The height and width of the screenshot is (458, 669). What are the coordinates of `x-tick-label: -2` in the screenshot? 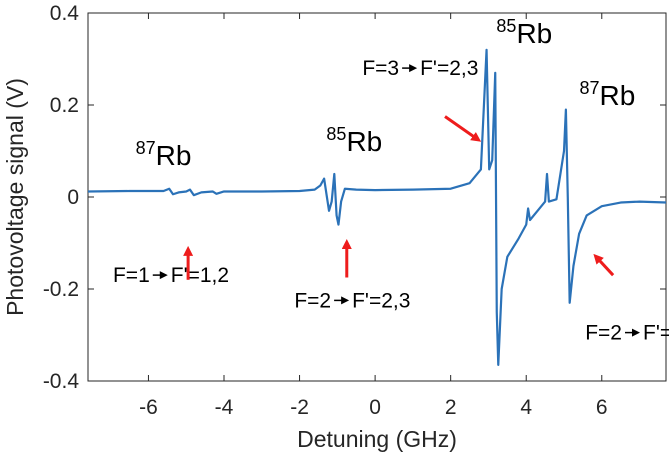 It's located at (299, 407).